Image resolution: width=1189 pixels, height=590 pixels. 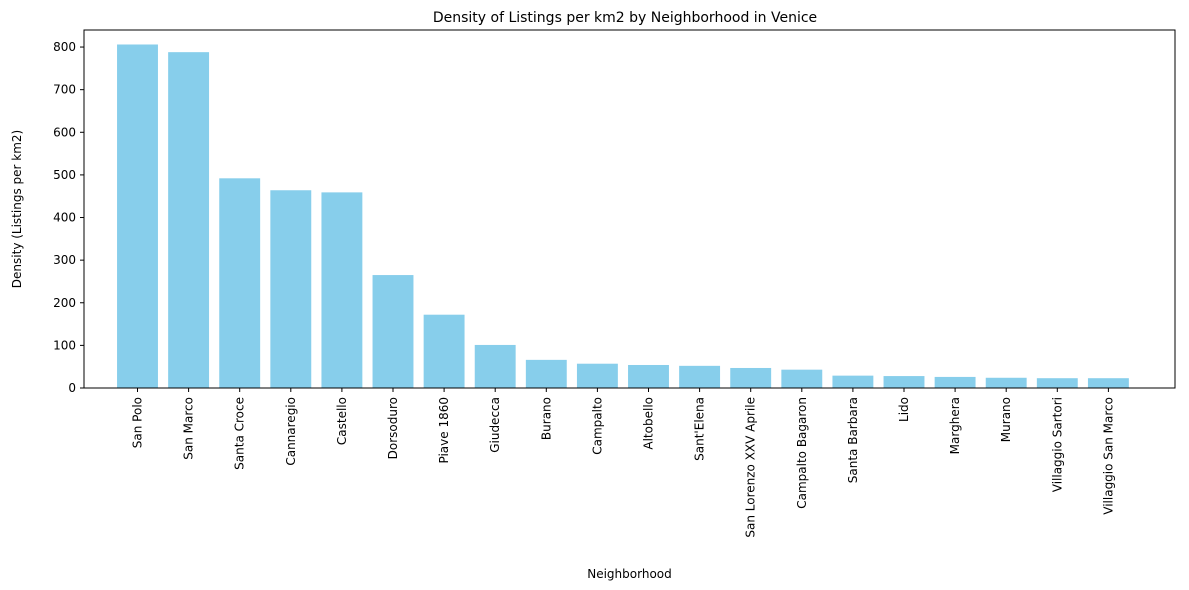 I want to click on y-tick-label-100: 100, so click(x=64, y=345).